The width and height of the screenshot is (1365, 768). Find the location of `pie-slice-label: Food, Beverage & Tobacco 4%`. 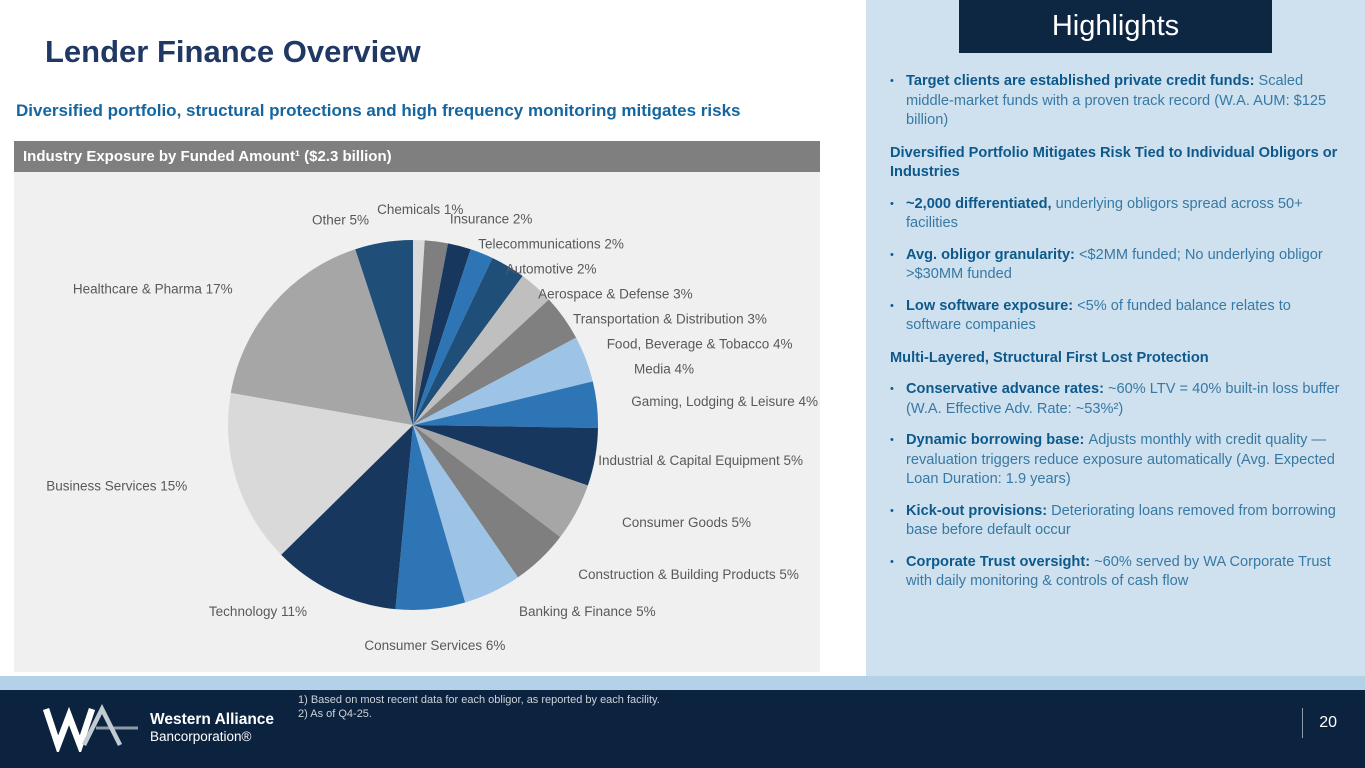

pie-slice-label: Food, Beverage & Tobacco 4% is located at coordinates (700, 344).